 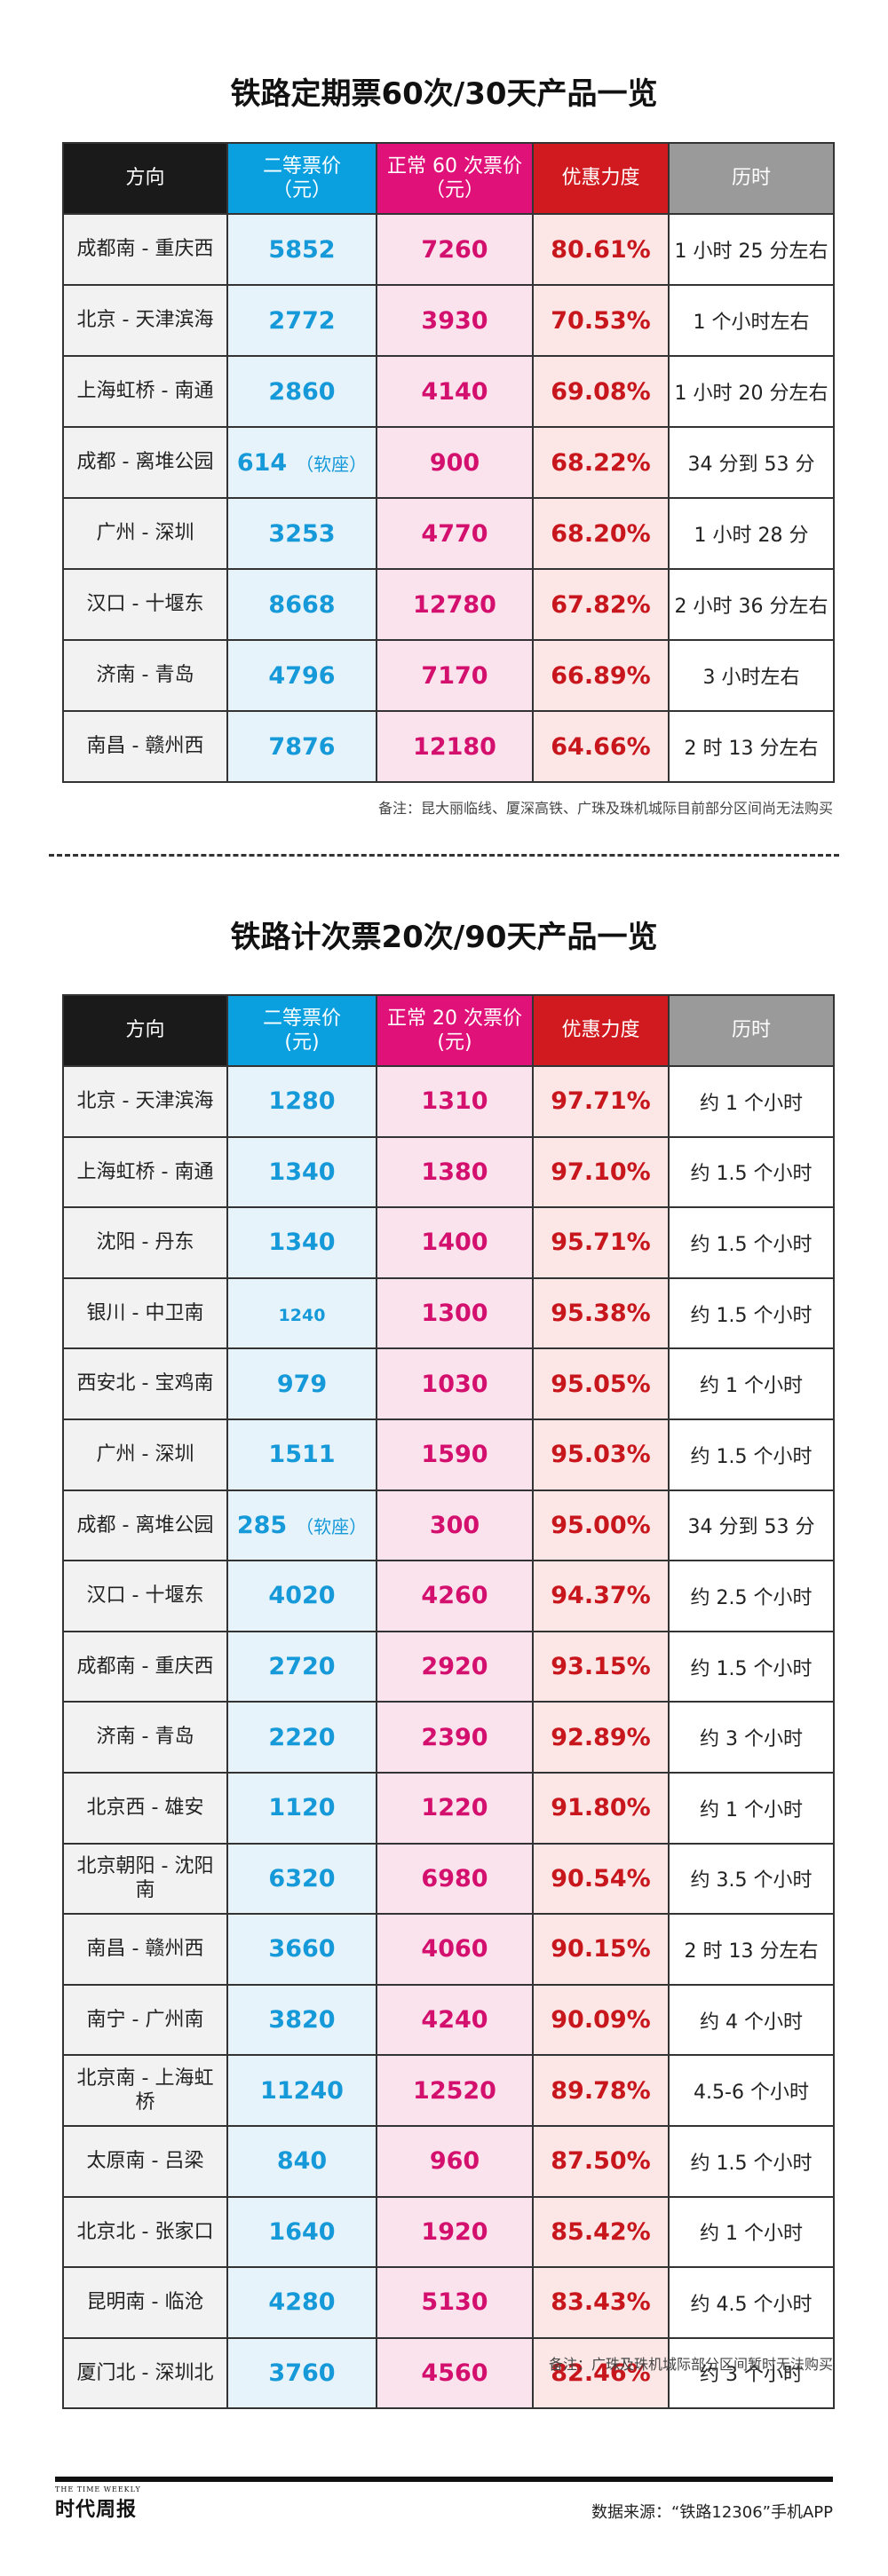 I want to click on cell-normal-price: 1220, so click(x=455, y=1808).